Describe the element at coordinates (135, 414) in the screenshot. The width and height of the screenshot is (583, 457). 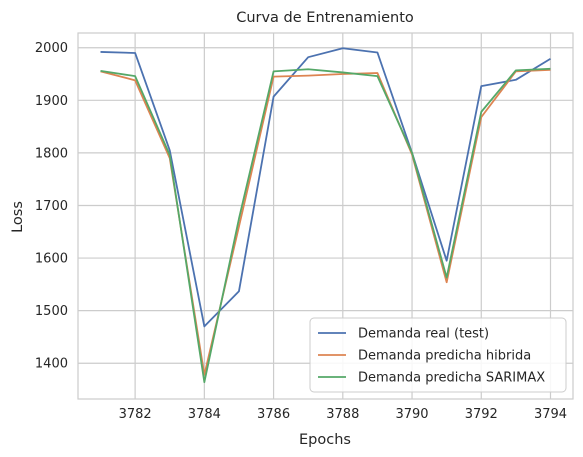
I see `x-tick-label: 3782` at that location.